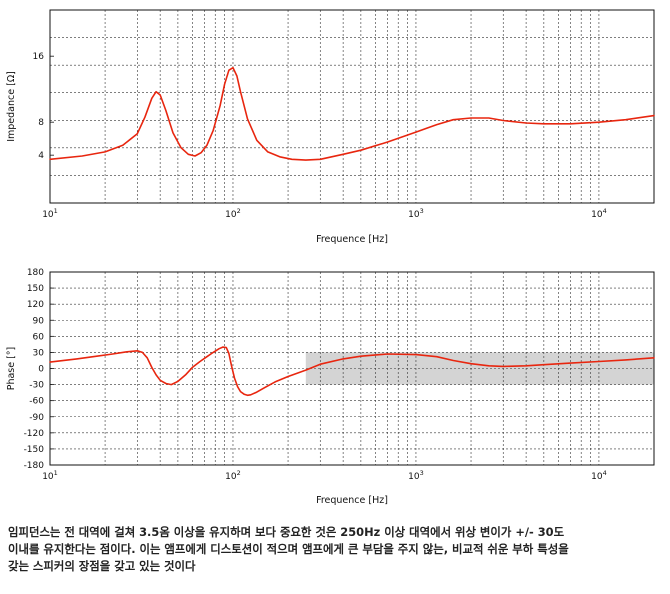 The height and width of the screenshot is (594, 670). Describe the element at coordinates (11, 106) in the screenshot. I see `y-axis-label: Impedance [Ω]` at that location.